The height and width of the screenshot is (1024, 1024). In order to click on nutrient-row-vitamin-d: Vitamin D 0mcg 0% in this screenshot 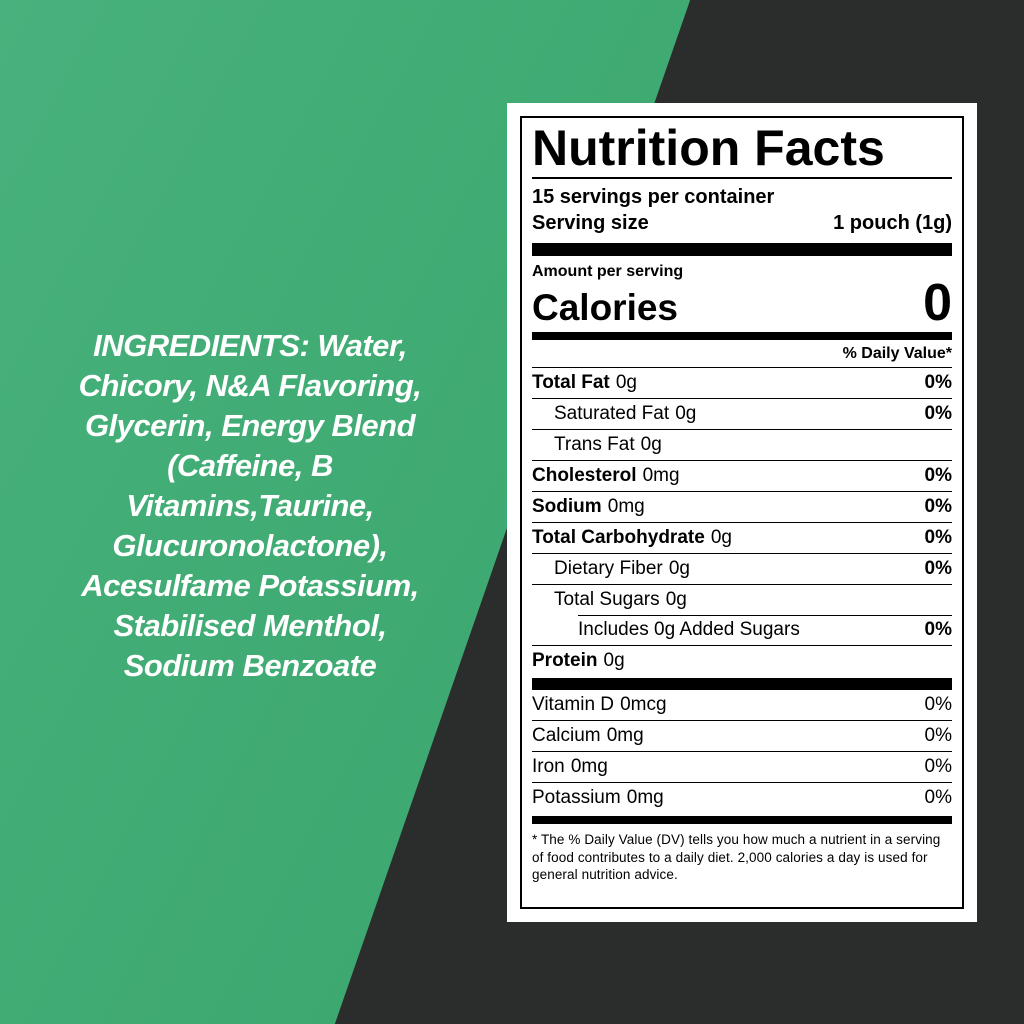, I will do `click(742, 705)`.